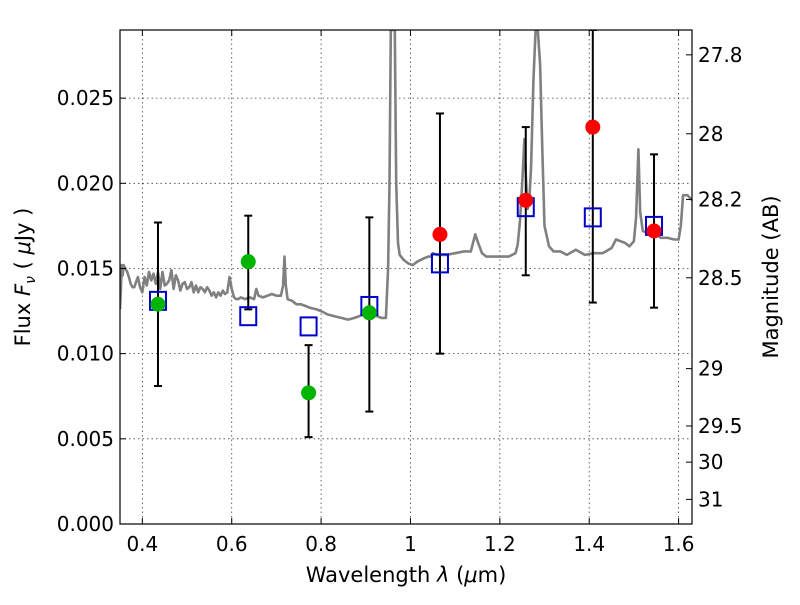 This screenshot has height=605, width=800. What do you see at coordinates (406, 575) in the screenshot?
I see `x-axis-label: Wavelength λ (μm)` at bounding box center [406, 575].